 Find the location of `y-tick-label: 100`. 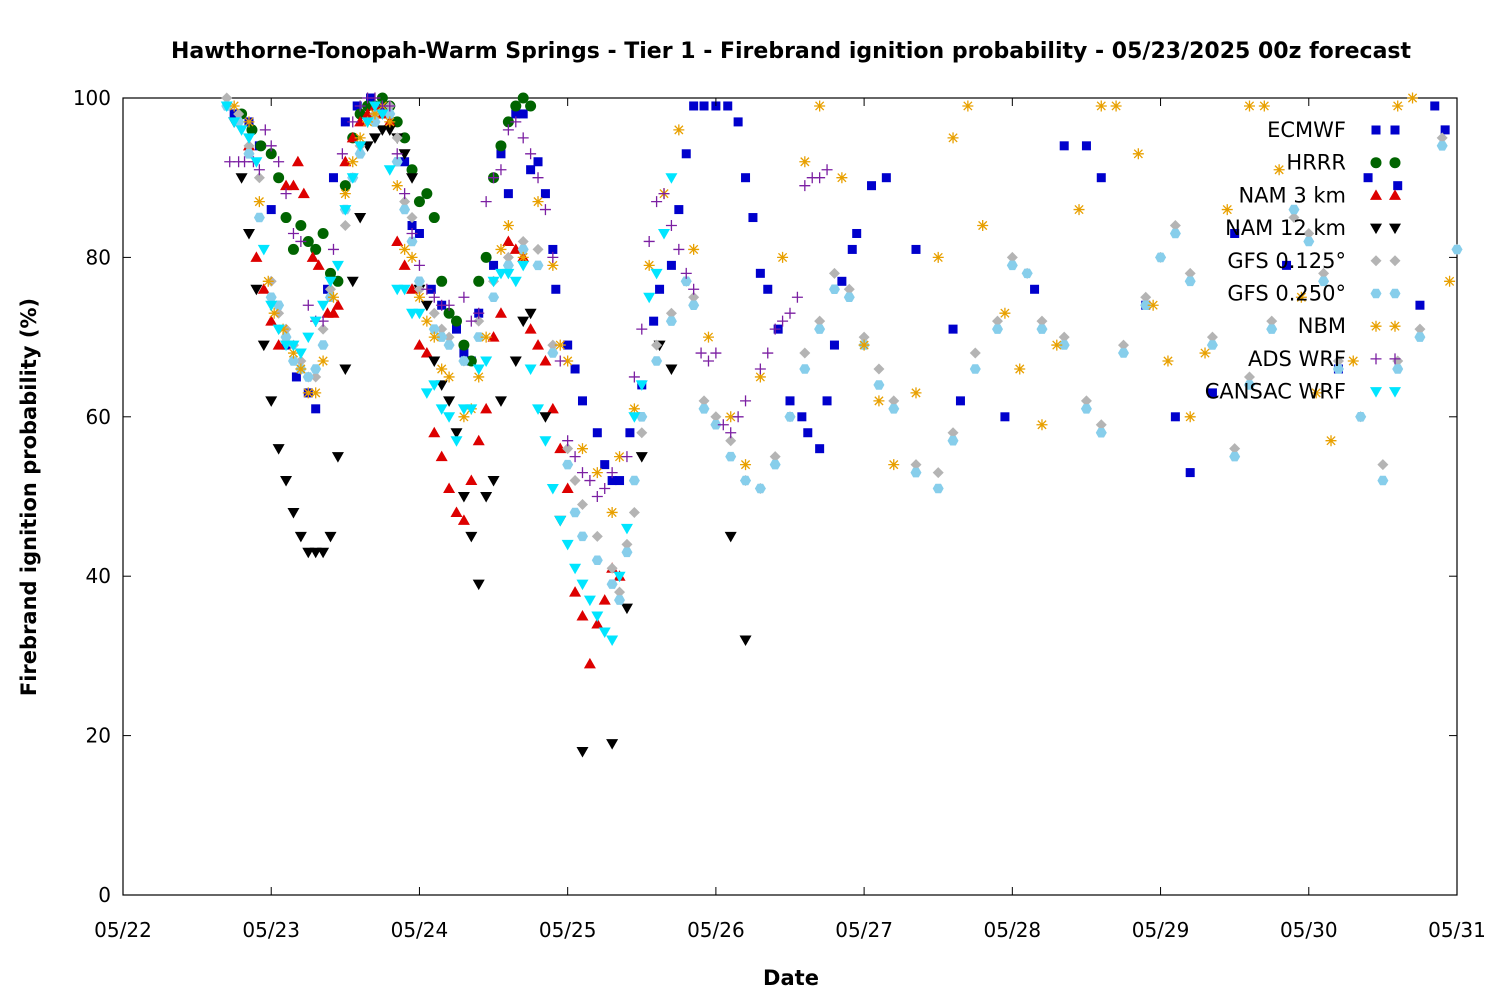

y-tick-label: 100 is located at coordinates (92, 98).